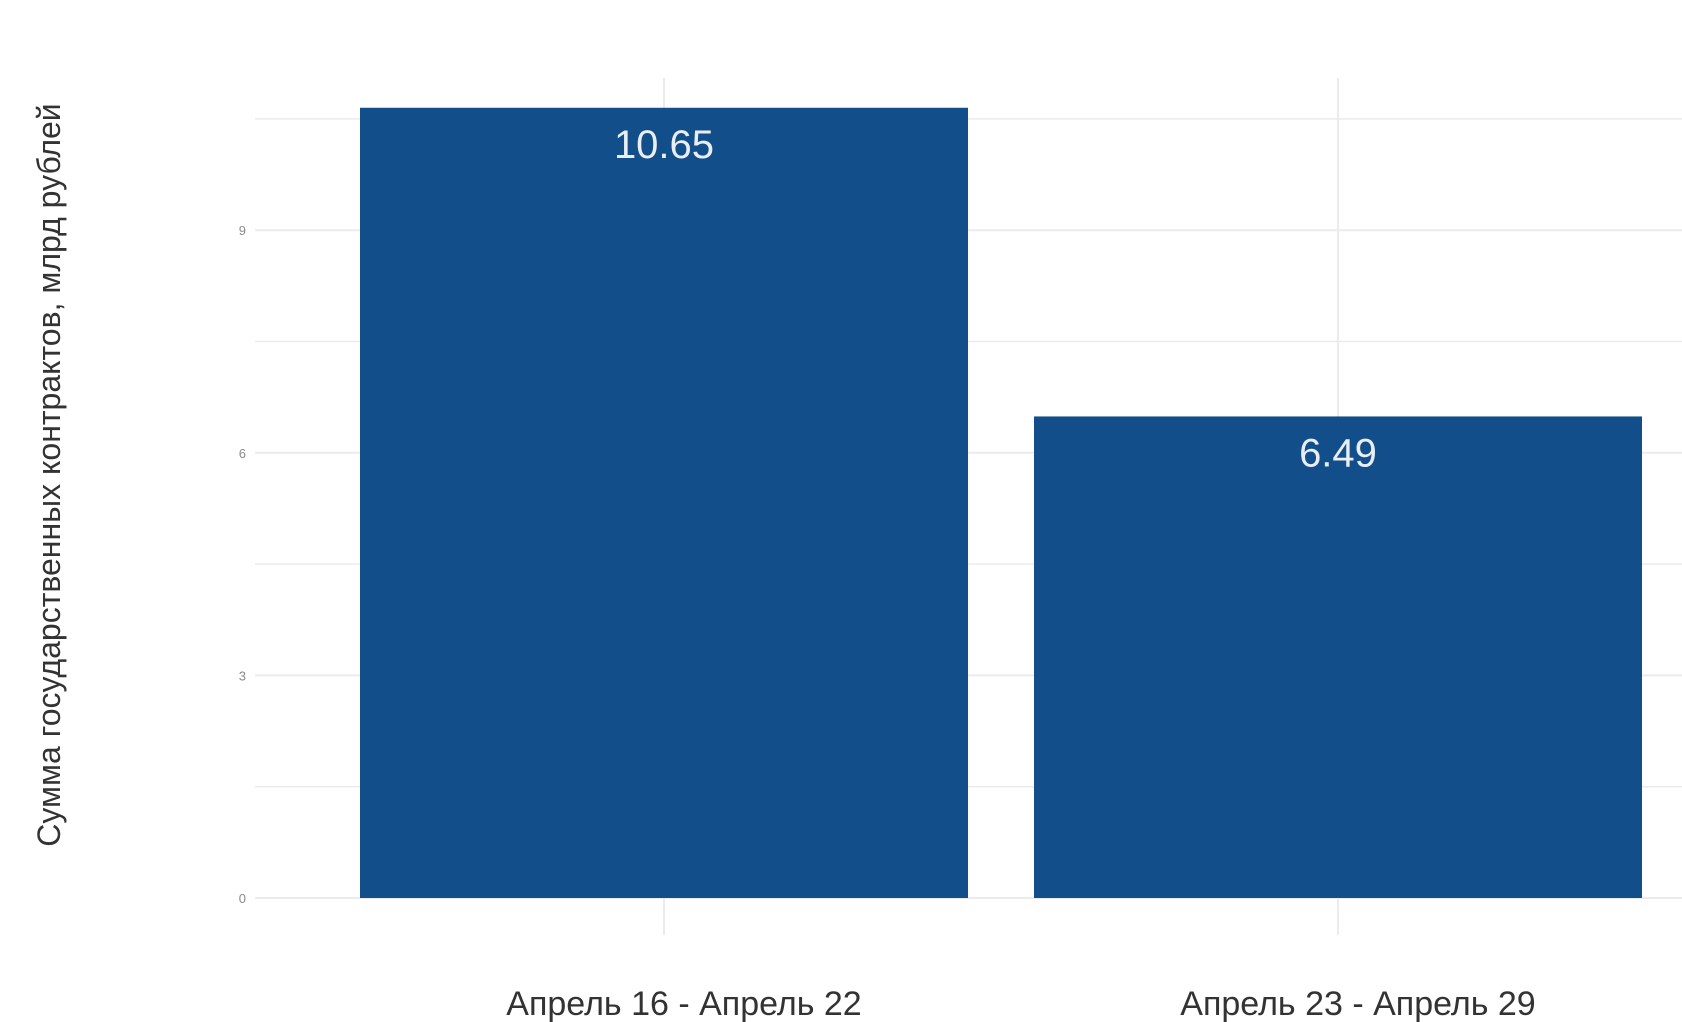  What do you see at coordinates (242, 564) in the screenshot?
I see `y-axis-ticks: 0 3 6 9` at bounding box center [242, 564].